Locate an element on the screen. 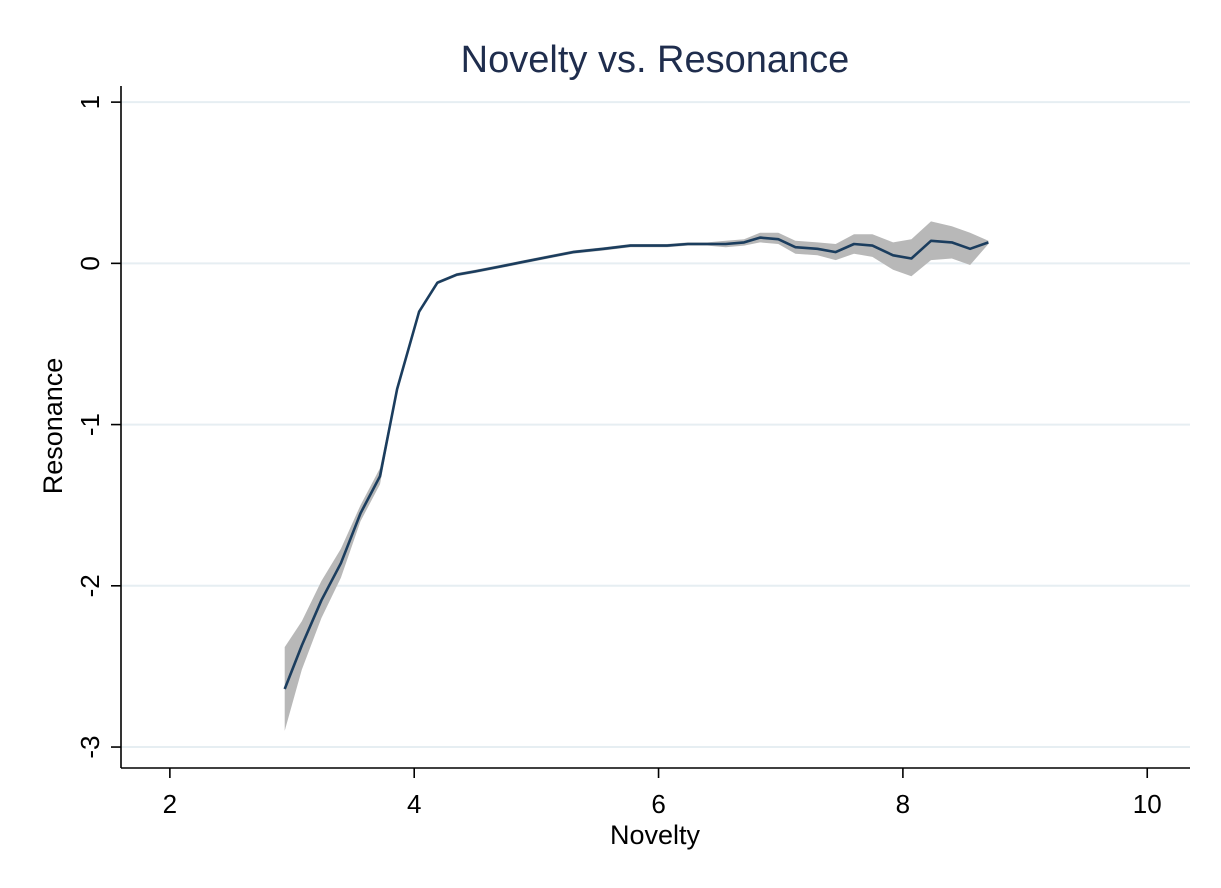  y-axis-label: Resonance is located at coordinates (53, 426).